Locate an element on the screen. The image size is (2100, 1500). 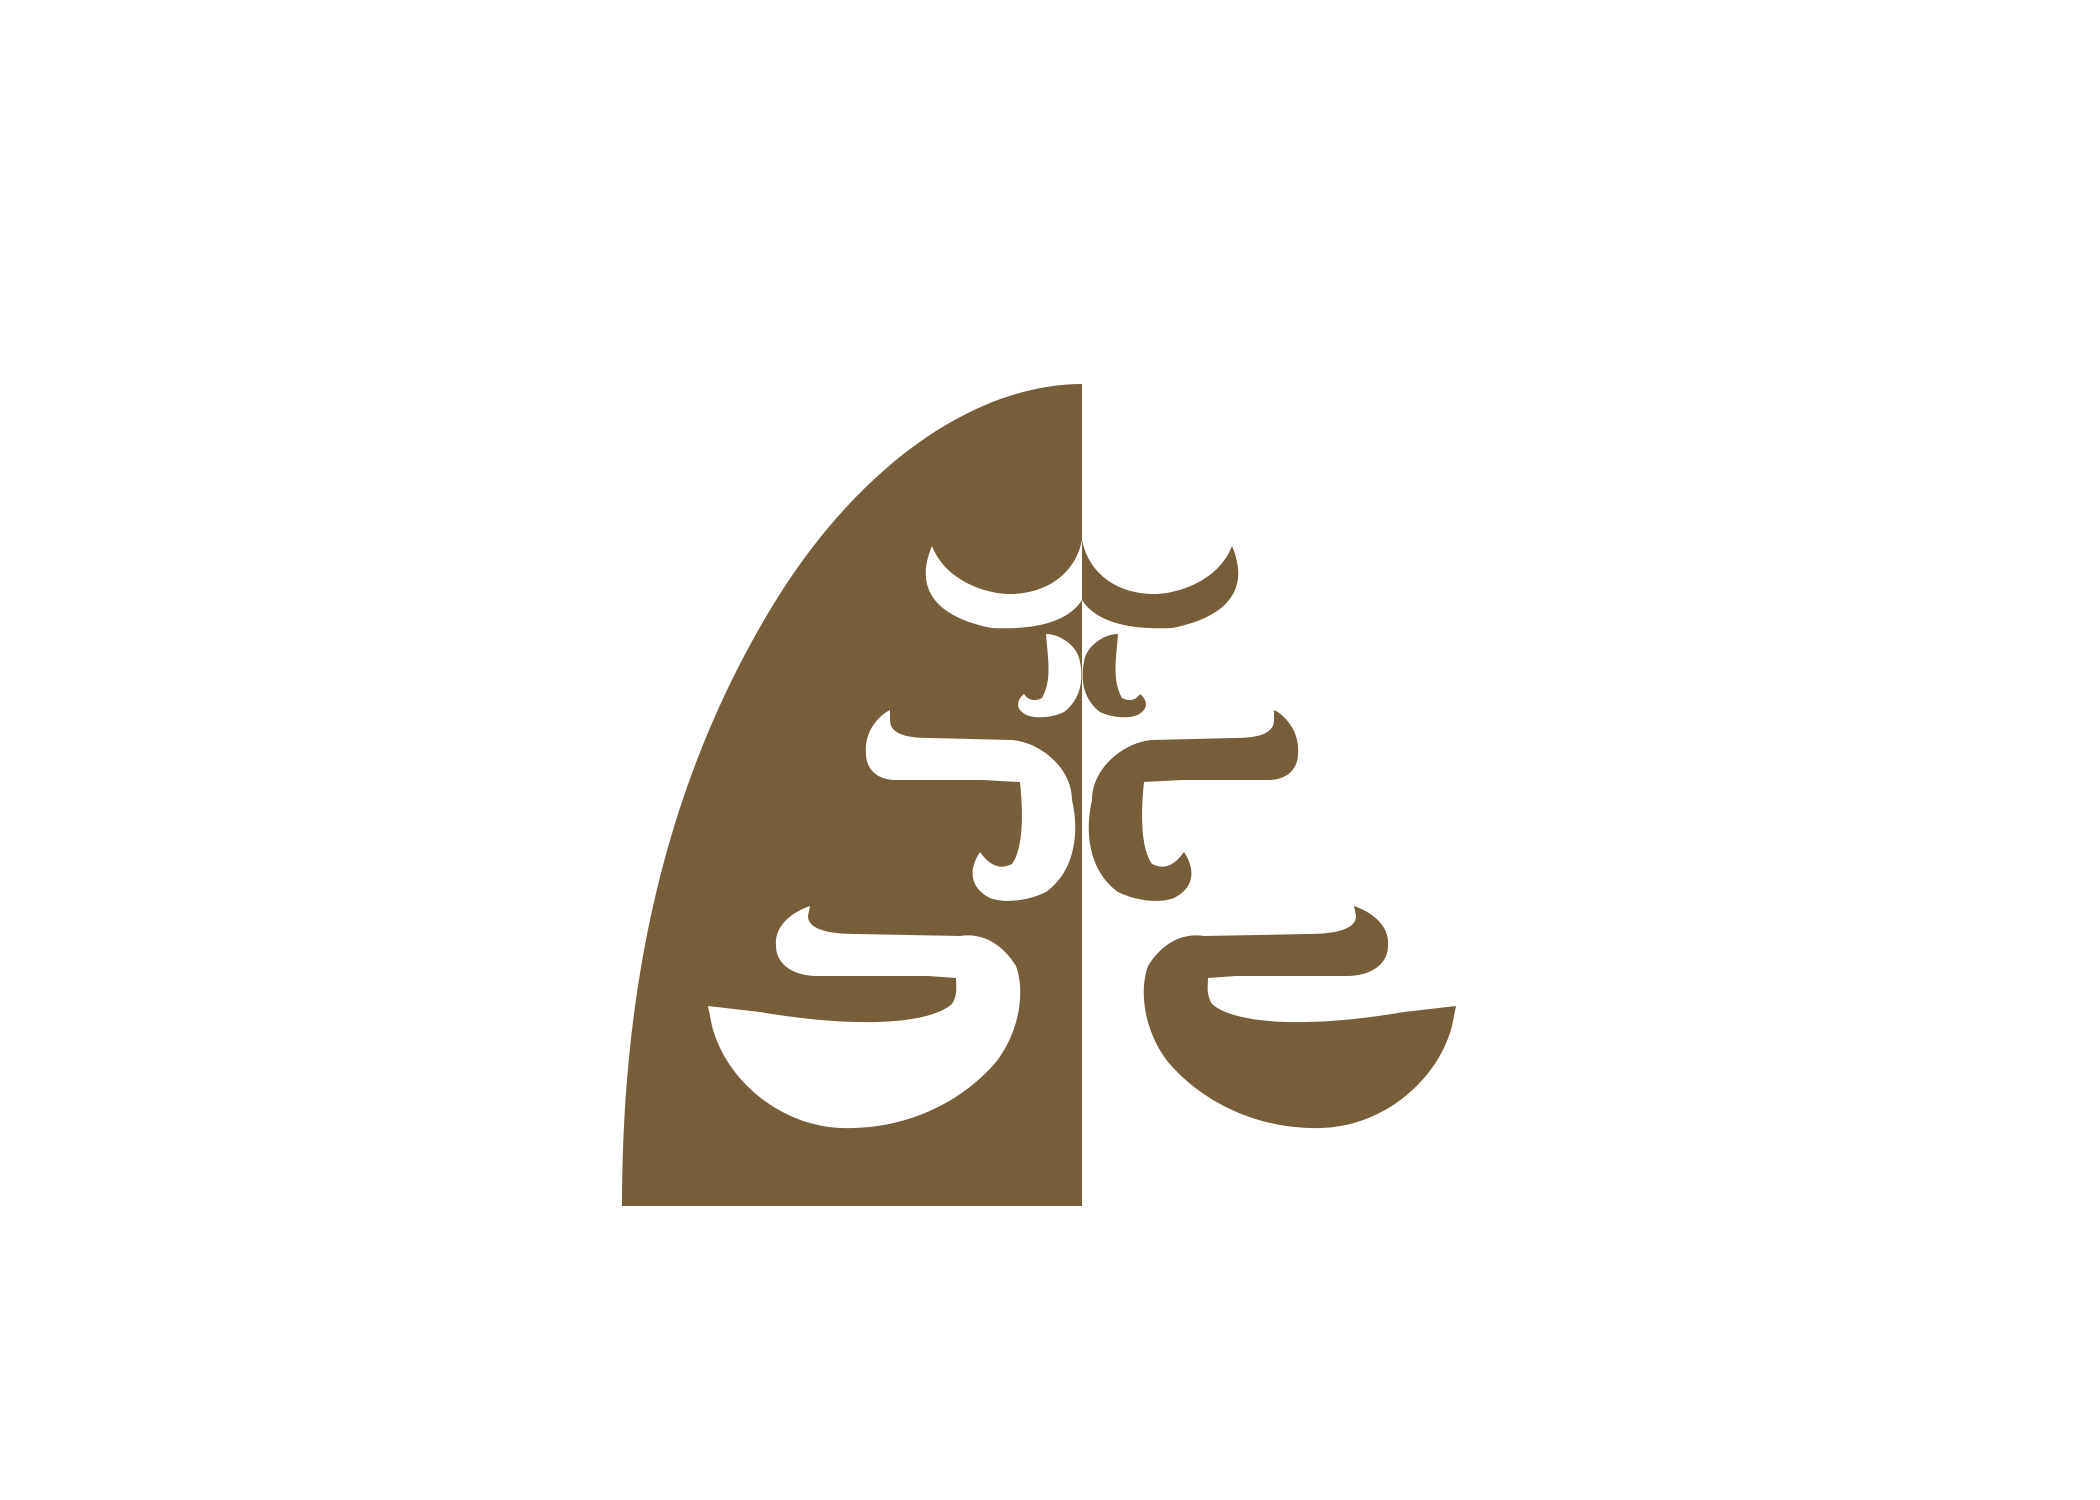
glyph-top-cup-left is located at coordinates (1003, 584).